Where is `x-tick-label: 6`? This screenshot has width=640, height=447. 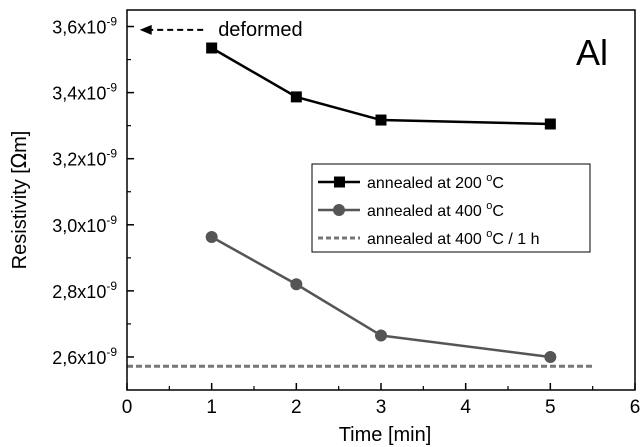 x-tick-label: 6 is located at coordinates (635, 407).